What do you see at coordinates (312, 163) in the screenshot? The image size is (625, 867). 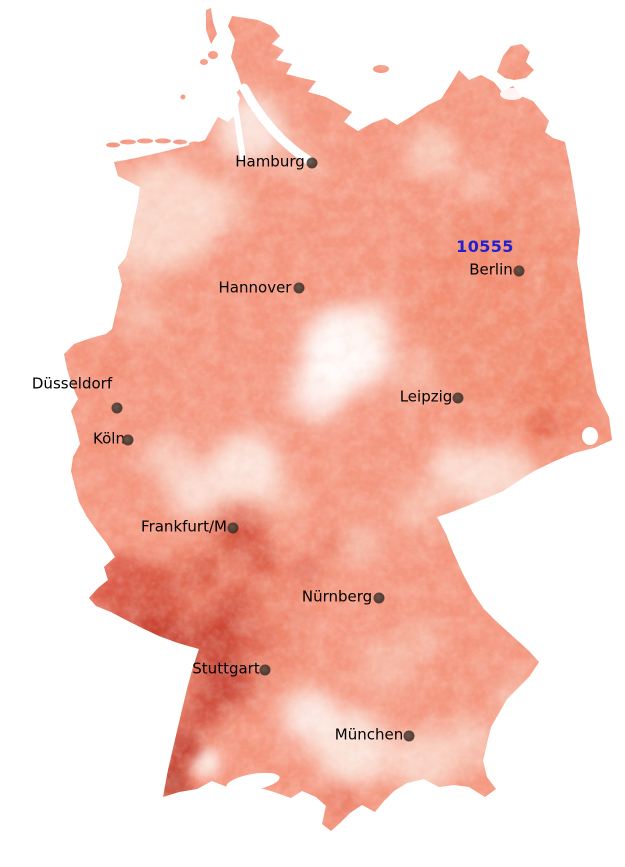 I see `city-dot-hamburg` at bounding box center [312, 163].